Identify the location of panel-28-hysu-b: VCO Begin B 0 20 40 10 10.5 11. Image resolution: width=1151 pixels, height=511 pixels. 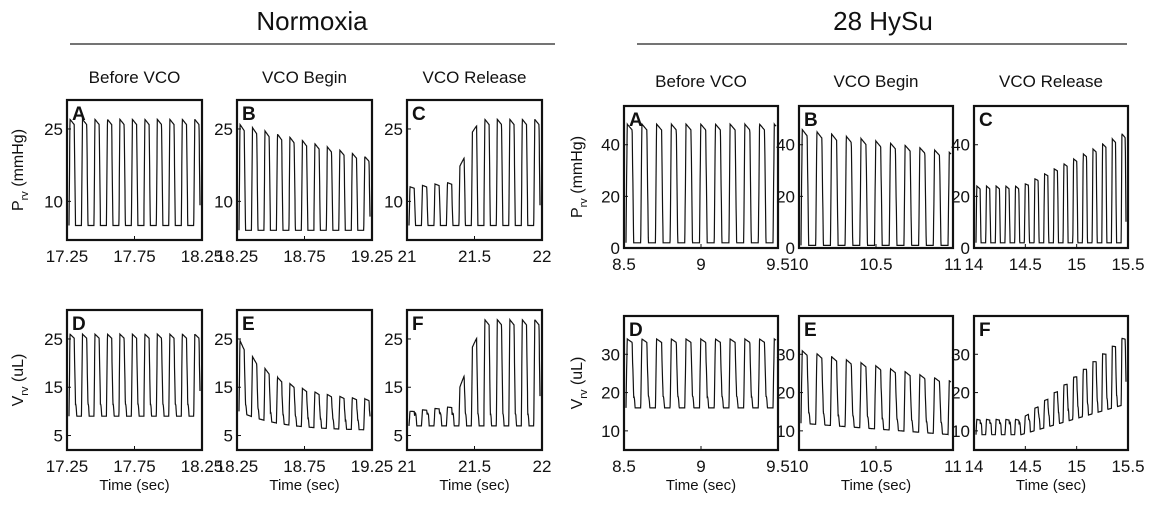
(869, 173).